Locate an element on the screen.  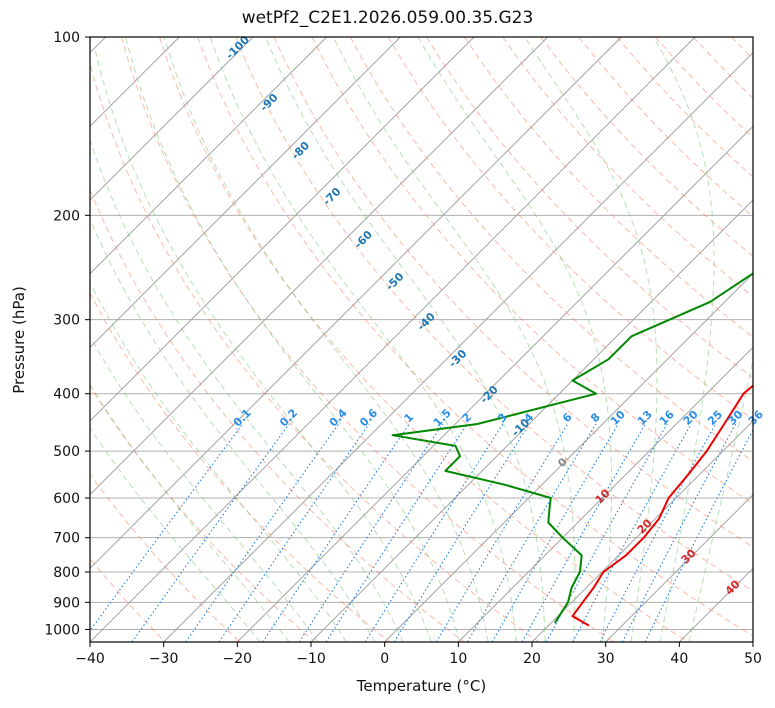
mixing-ratio-label: 0.2 is located at coordinates (288, 417).